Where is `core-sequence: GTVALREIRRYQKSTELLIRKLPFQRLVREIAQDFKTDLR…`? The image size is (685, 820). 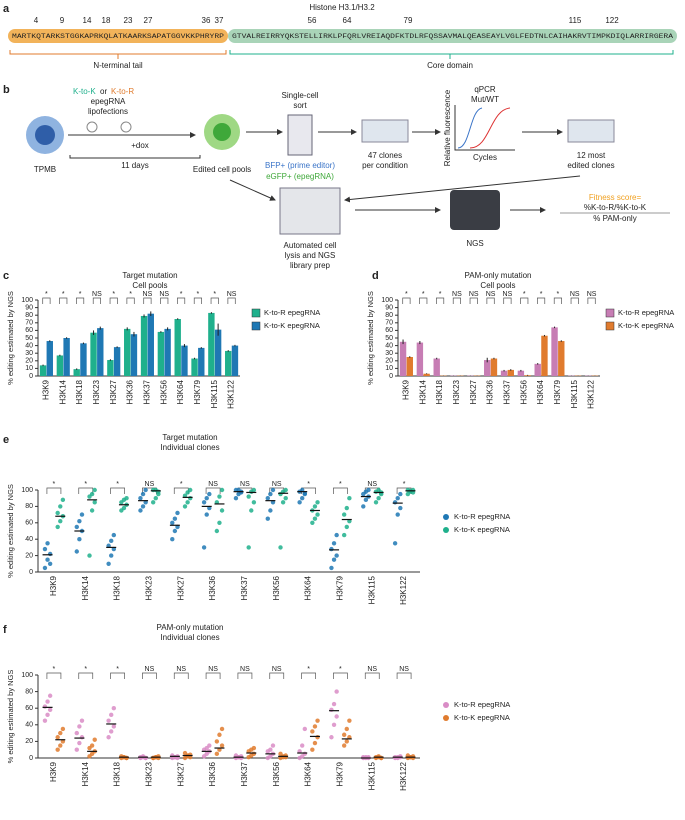 core-sequence: GTVALREIRRYQKSTELLIRKLPFQRLVREIAQDFKTDLR… is located at coordinates (452, 36).